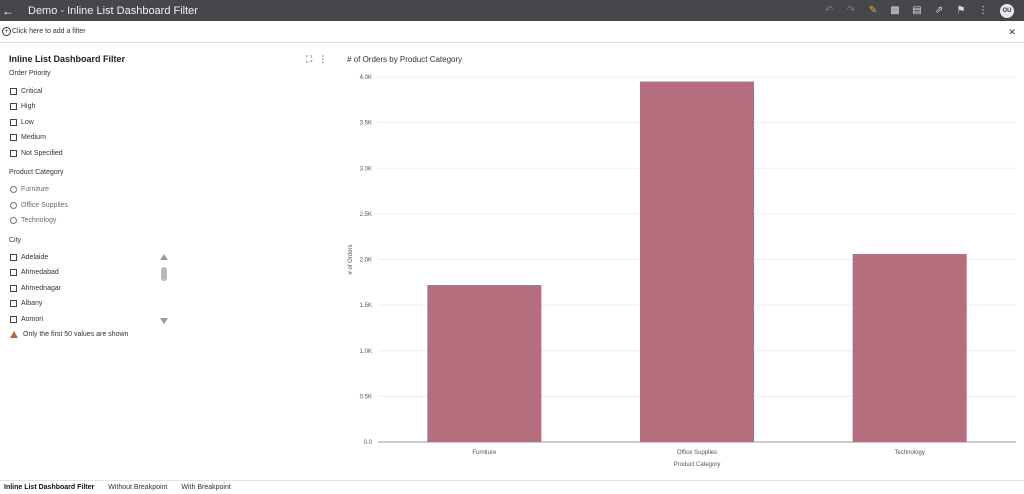 The height and width of the screenshot is (494, 1024). I want to click on x-tick-label: Technology, so click(909, 453).